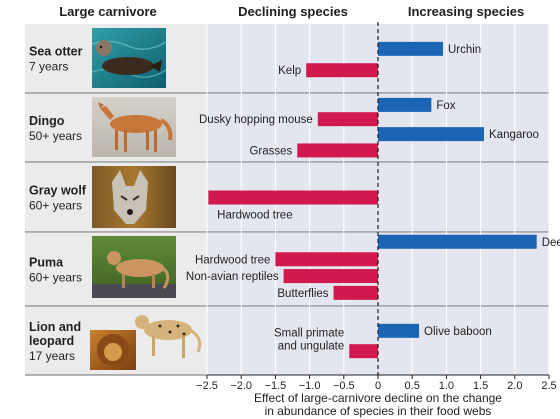  Describe the element at coordinates (289, 71) in the screenshot. I see `species-label: Kelp` at that location.